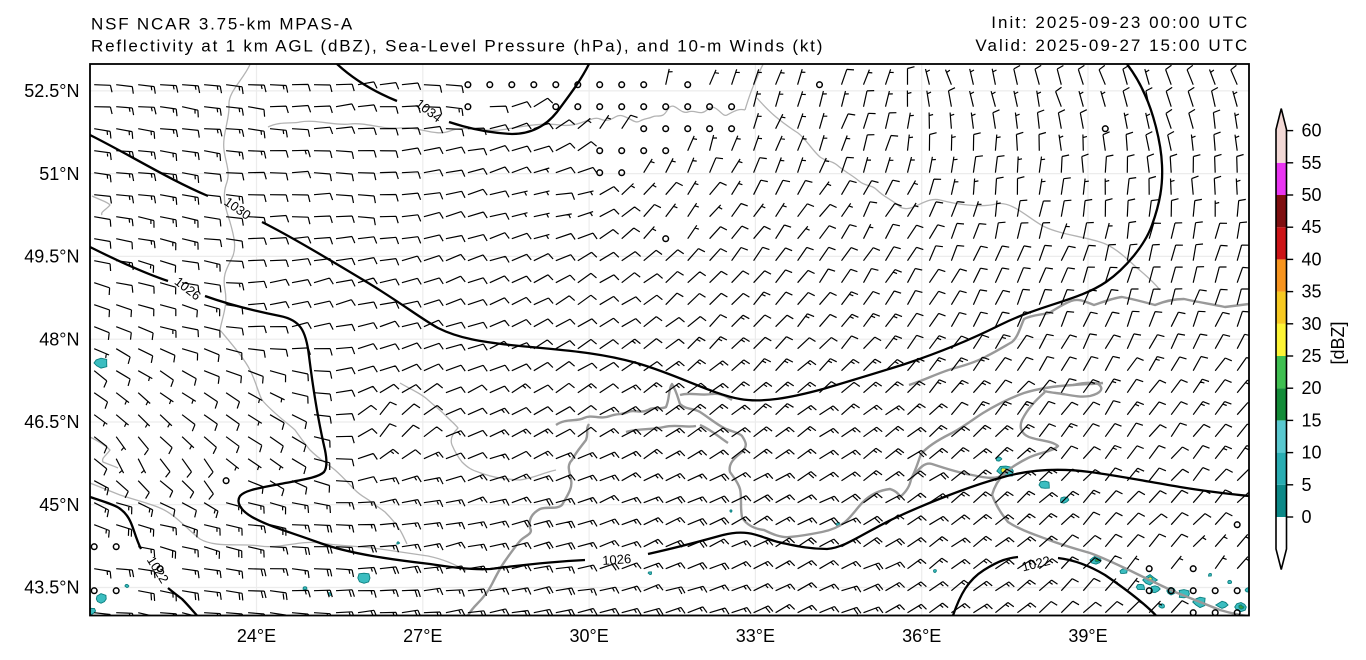 The image size is (1366, 660). What do you see at coordinates (222, 24) in the screenshot?
I see `svg-text: NSF NCAR 3.75-km MPAS-A` at bounding box center [222, 24].